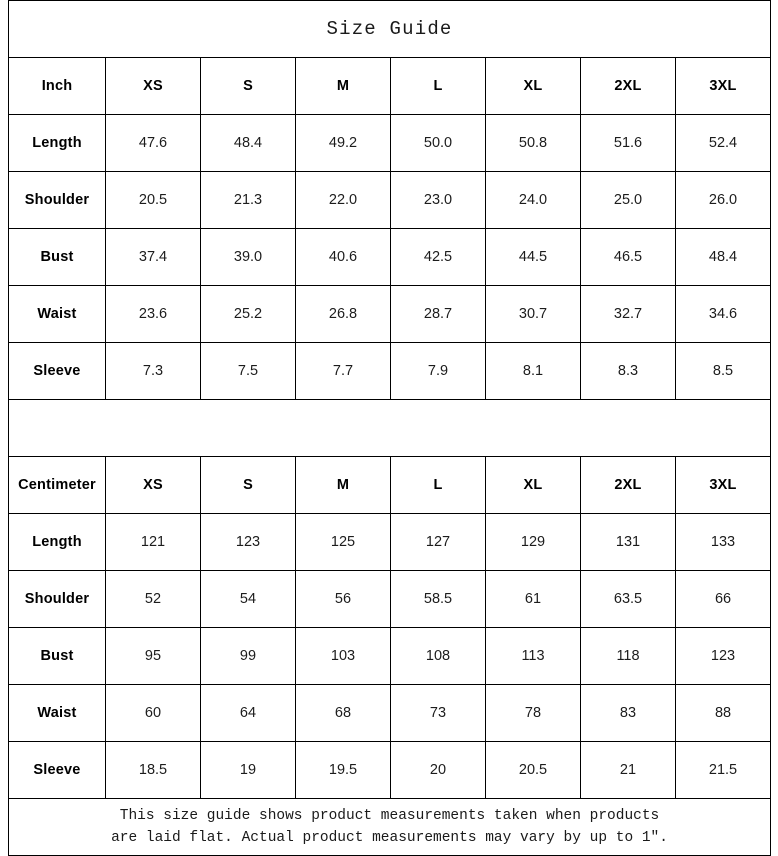 This screenshot has width=778, height=856. I want to click on spacer-row, so click(389, 428).